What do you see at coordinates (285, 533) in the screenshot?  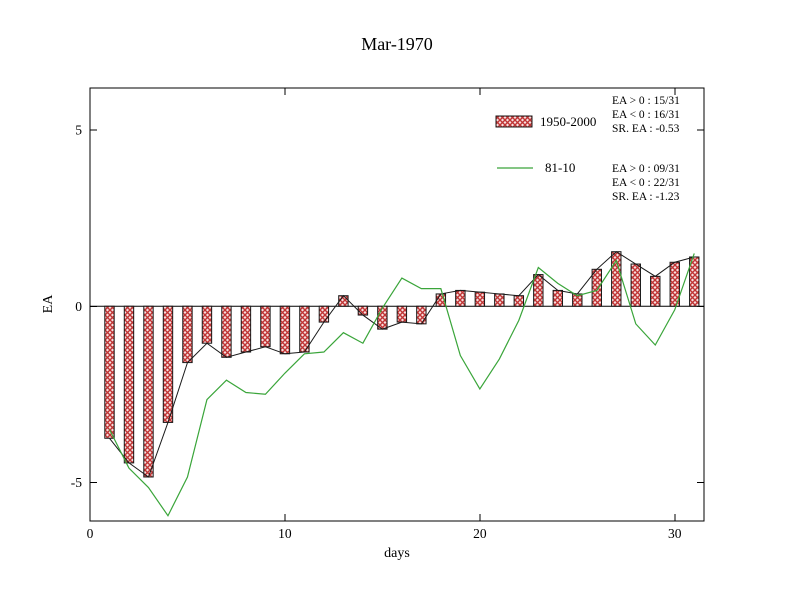 I see `x-tick-label: 10` at bounding box center [285, 533].